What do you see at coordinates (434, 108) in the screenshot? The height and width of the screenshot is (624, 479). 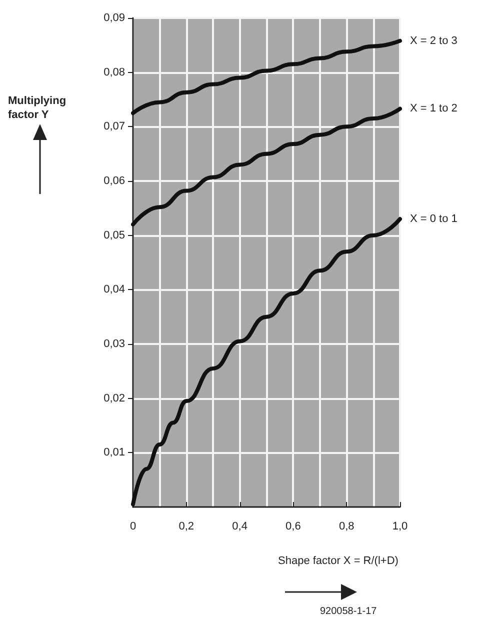 I see `series-label: X = 1 to 2` at bounding box center [434, 108].